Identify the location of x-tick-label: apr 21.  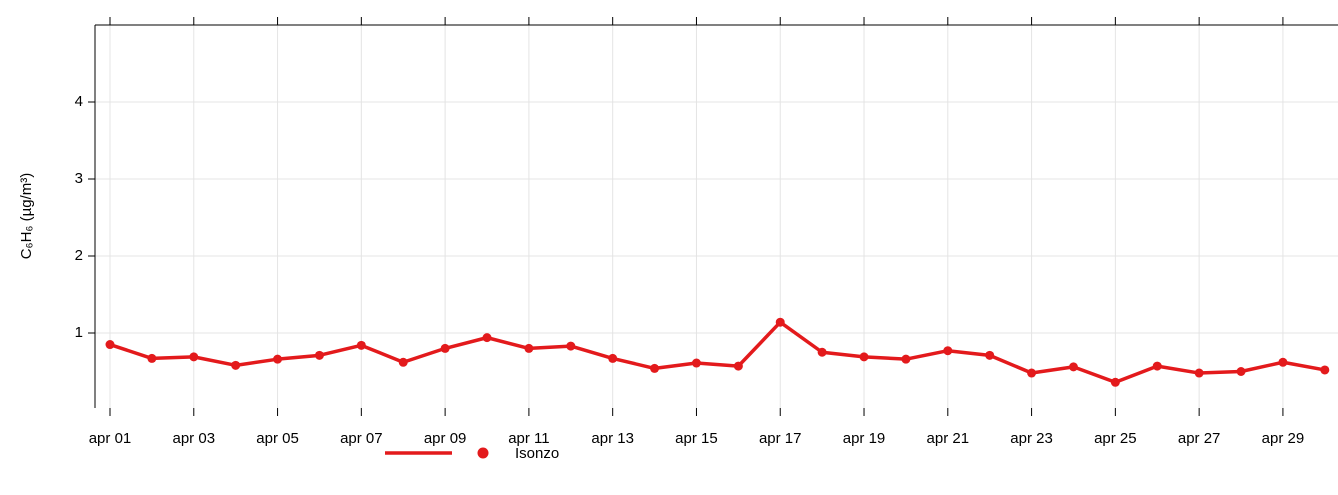
(948, 438).